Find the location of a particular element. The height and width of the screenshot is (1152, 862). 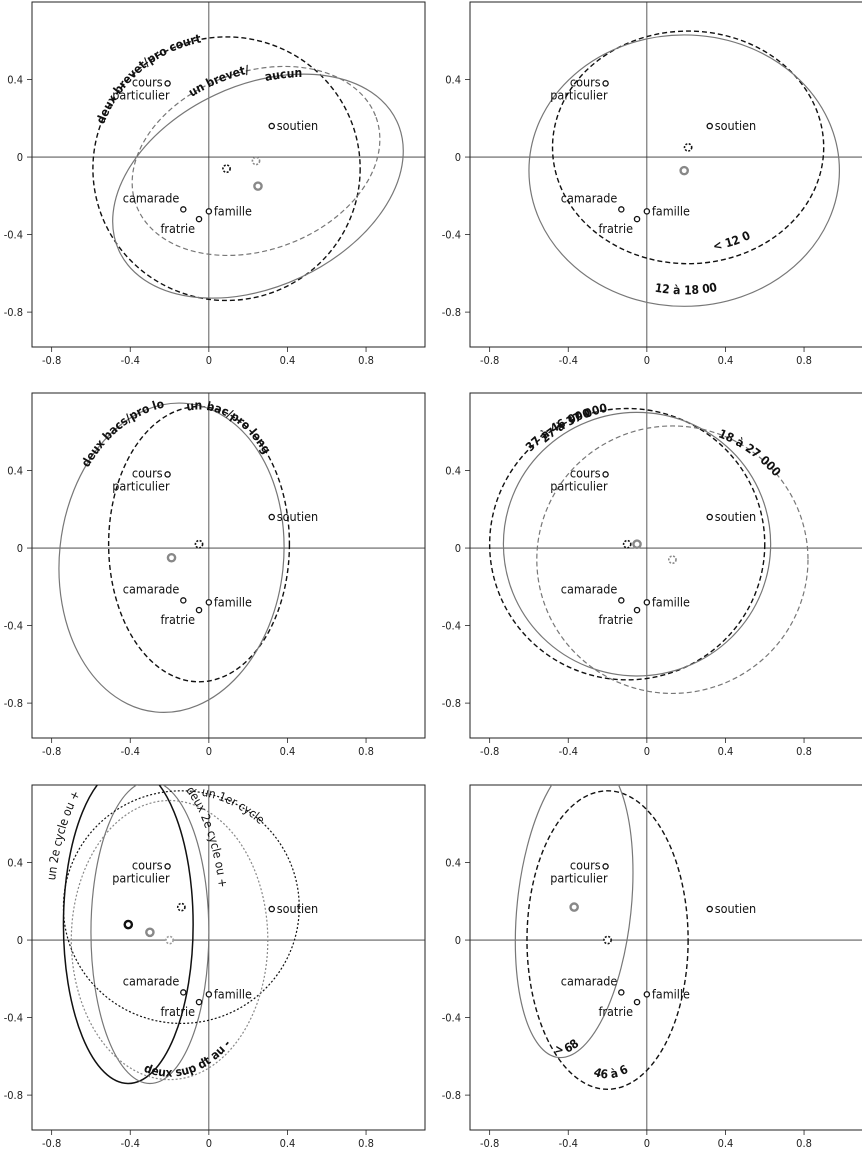

ellipse-un-1er-cycle is located at coordinates (181, 907).